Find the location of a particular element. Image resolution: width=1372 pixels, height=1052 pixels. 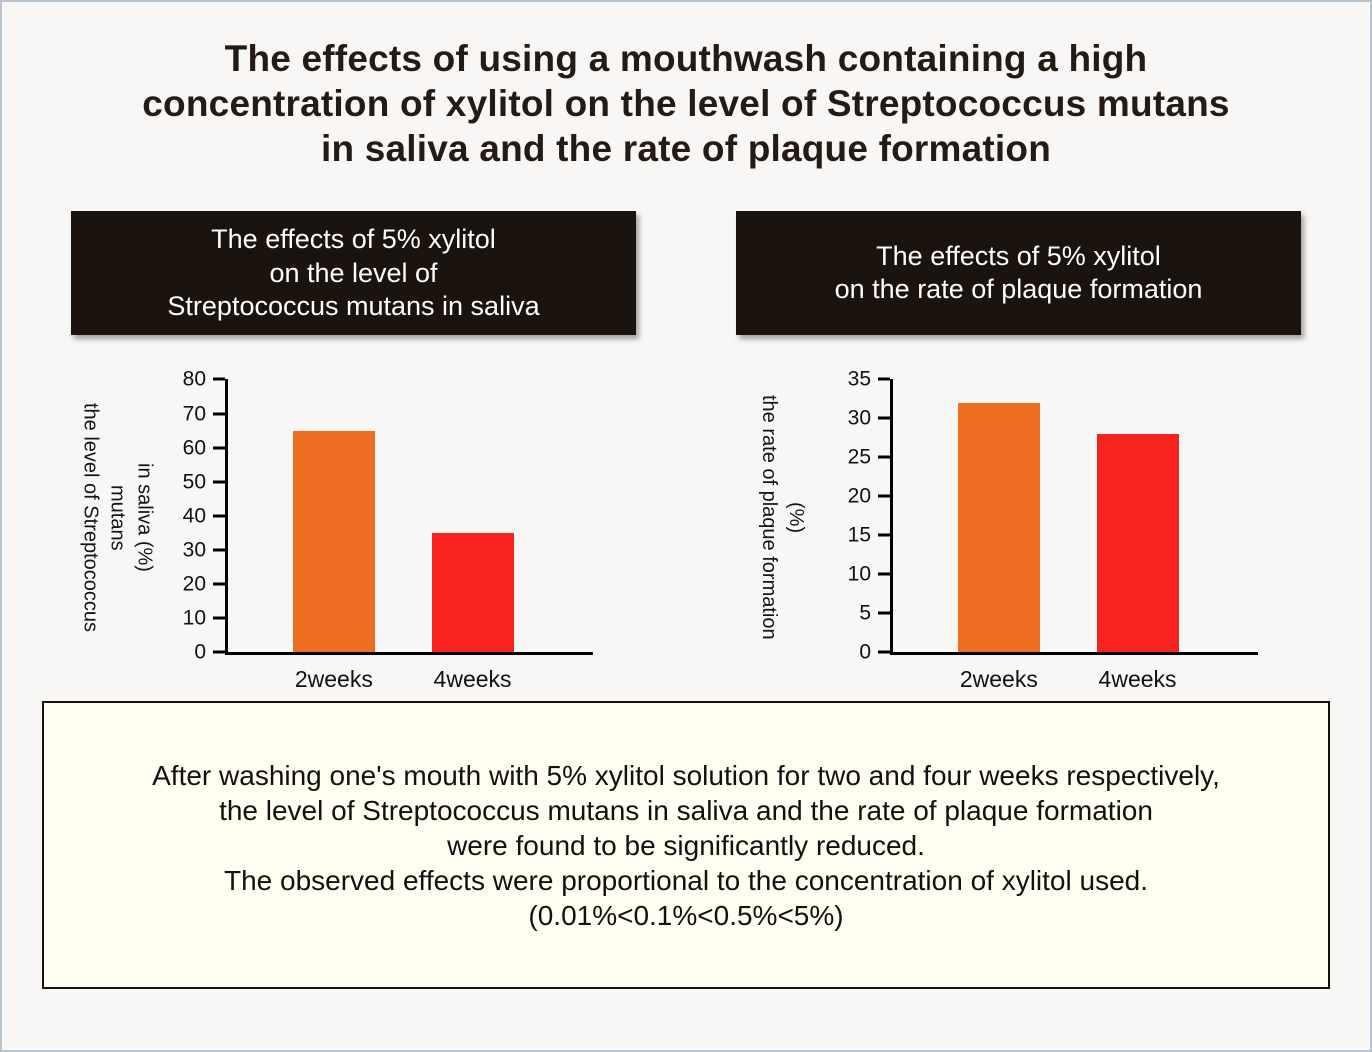

y-tick-label: 35 is located at coordinates (859, 379).